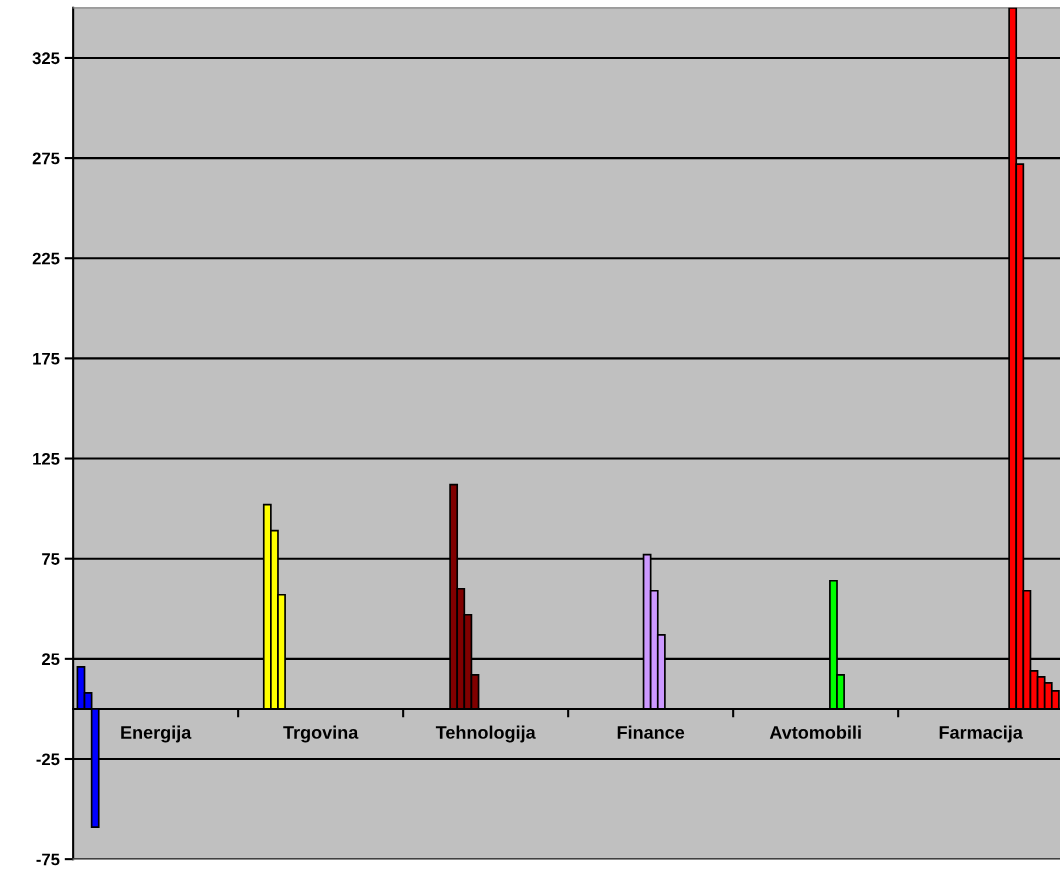  What do you see at coordinates (321, 734) in the screenshot?
I see `x-tick-label: Trgovina` at bounding box center [321, 734].